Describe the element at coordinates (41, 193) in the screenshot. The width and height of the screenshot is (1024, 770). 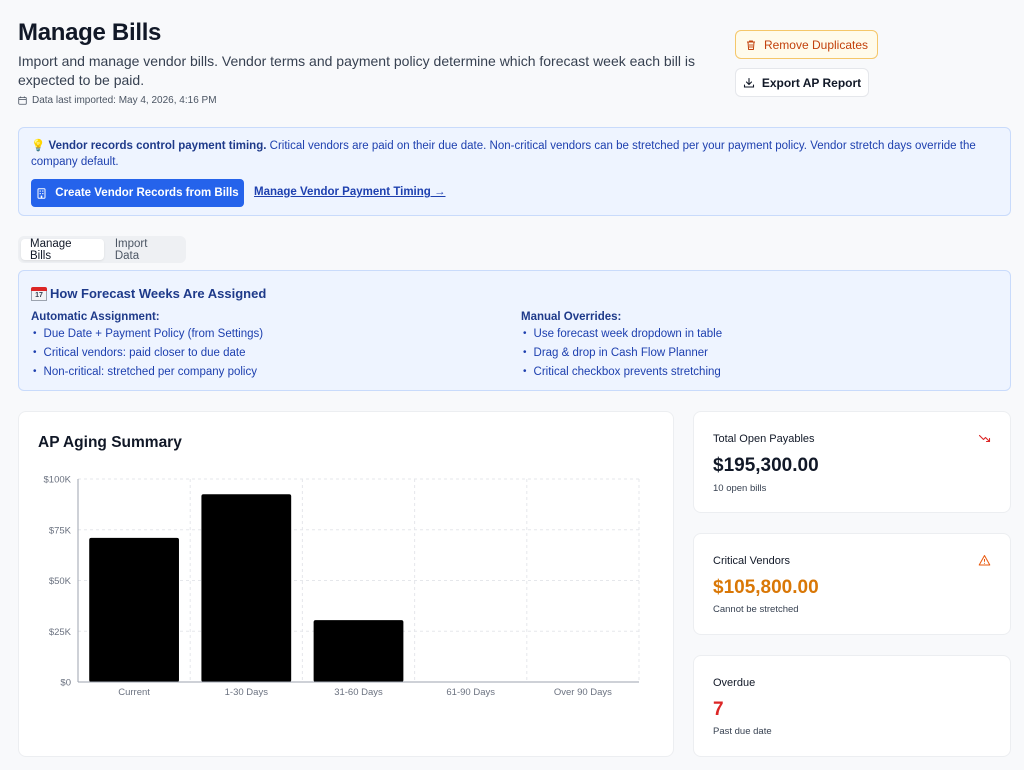
I see `building-icon` at that location.